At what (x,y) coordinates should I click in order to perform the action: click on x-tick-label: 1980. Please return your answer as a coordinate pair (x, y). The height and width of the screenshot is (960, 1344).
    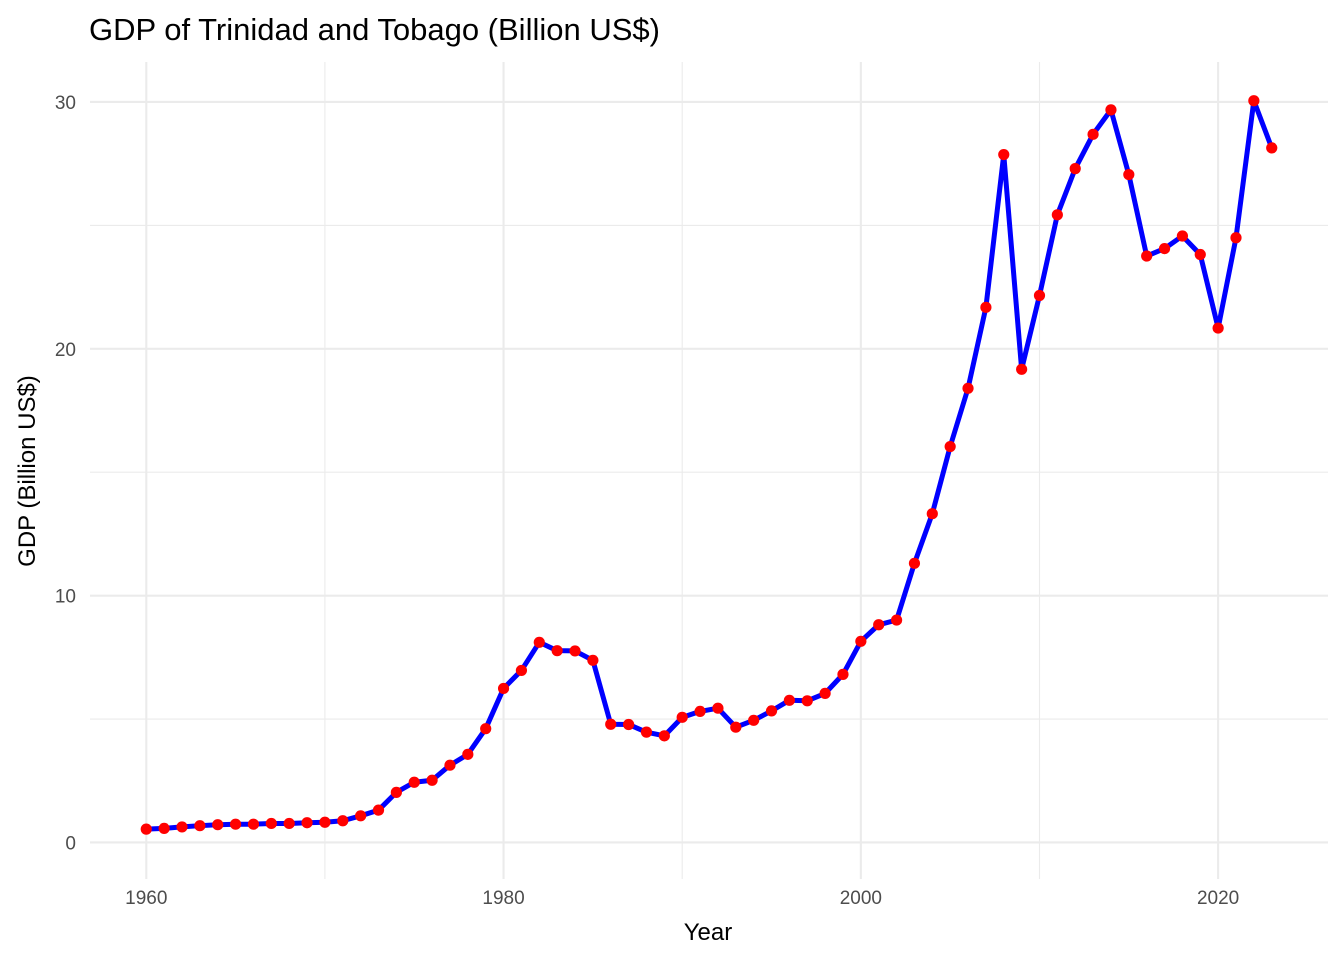
    Looking at the image, I should click on (503, 898).